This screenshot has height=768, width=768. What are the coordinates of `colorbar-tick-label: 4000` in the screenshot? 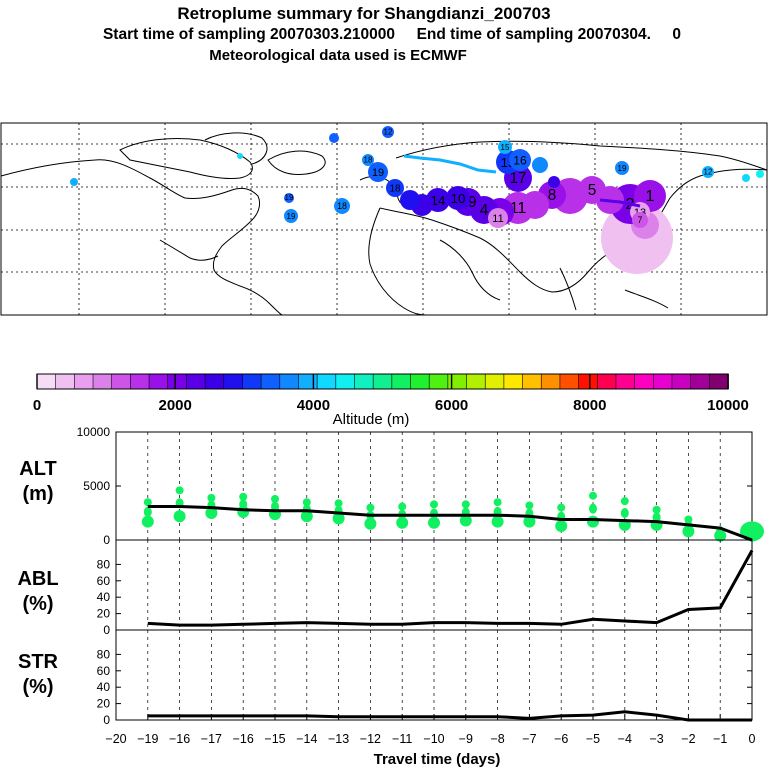 It's located at (313, 405).